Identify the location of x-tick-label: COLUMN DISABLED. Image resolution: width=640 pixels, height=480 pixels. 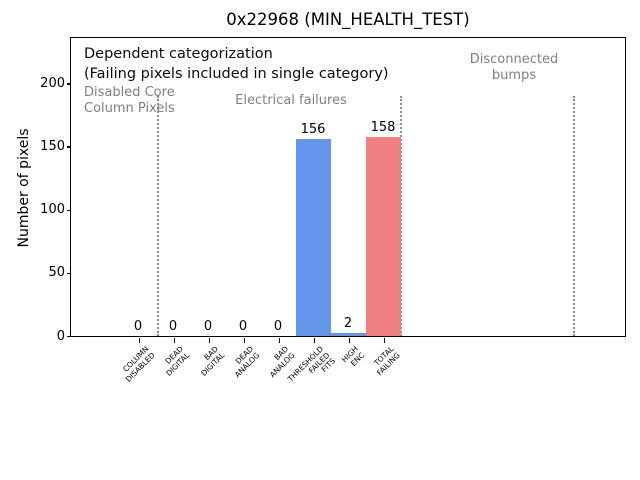
(138, 363).